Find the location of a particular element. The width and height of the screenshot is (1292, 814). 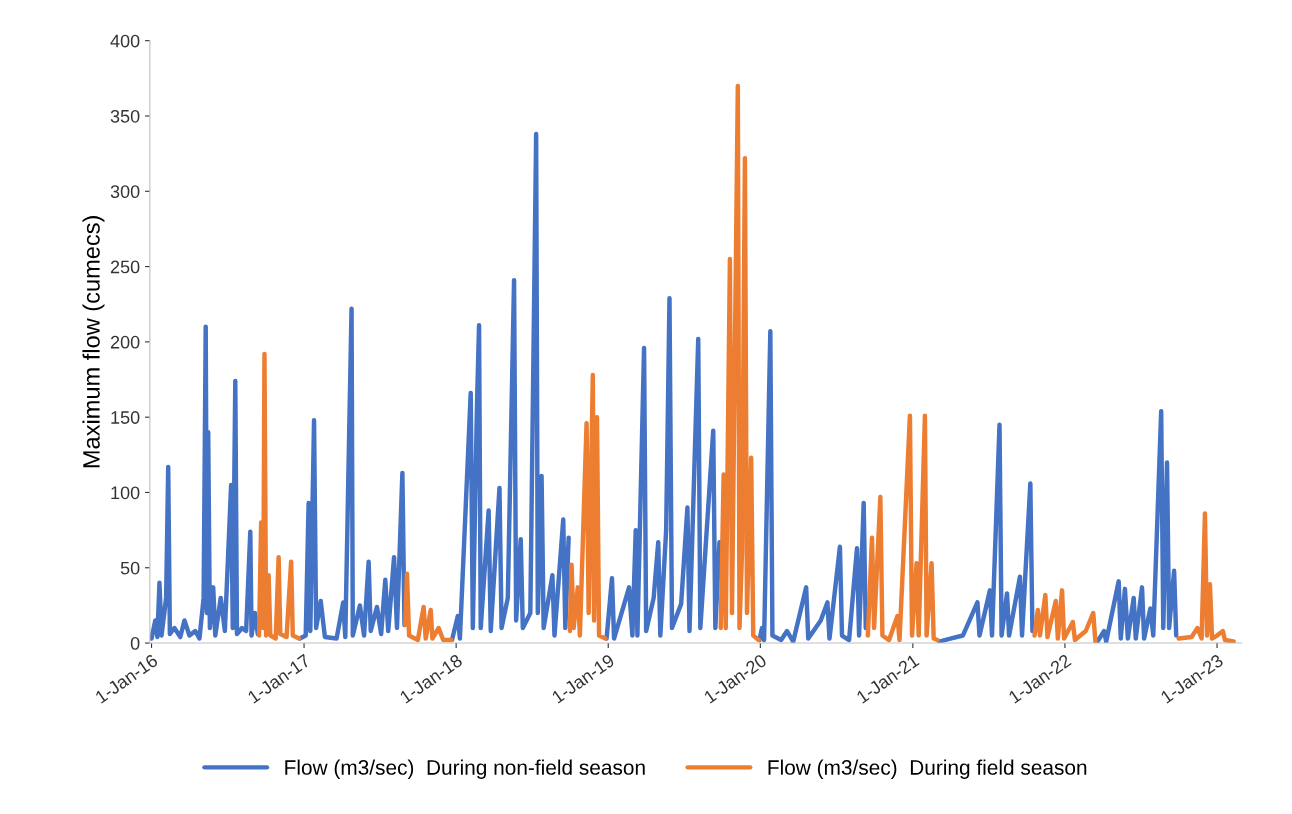

legend-label: Flow (m3/sec) During non-field season is located at coordinates (465, 769).